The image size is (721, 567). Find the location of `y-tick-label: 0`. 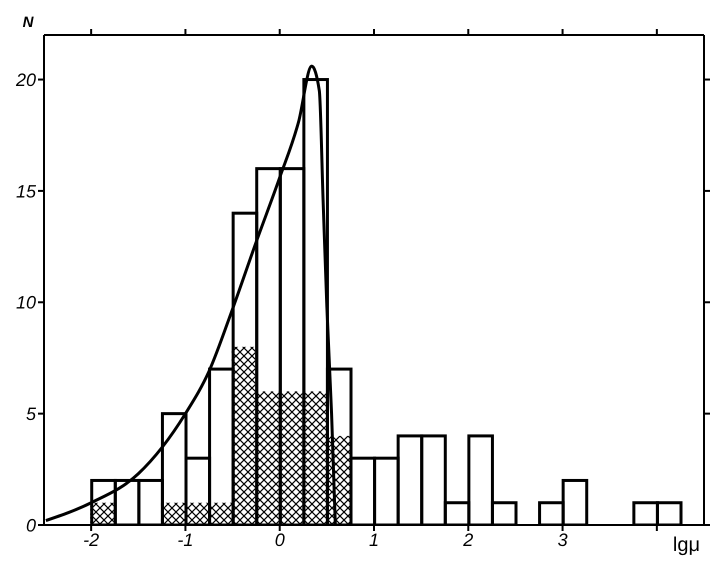

y-tick-label: 0 is located at coordinates (31, 525).